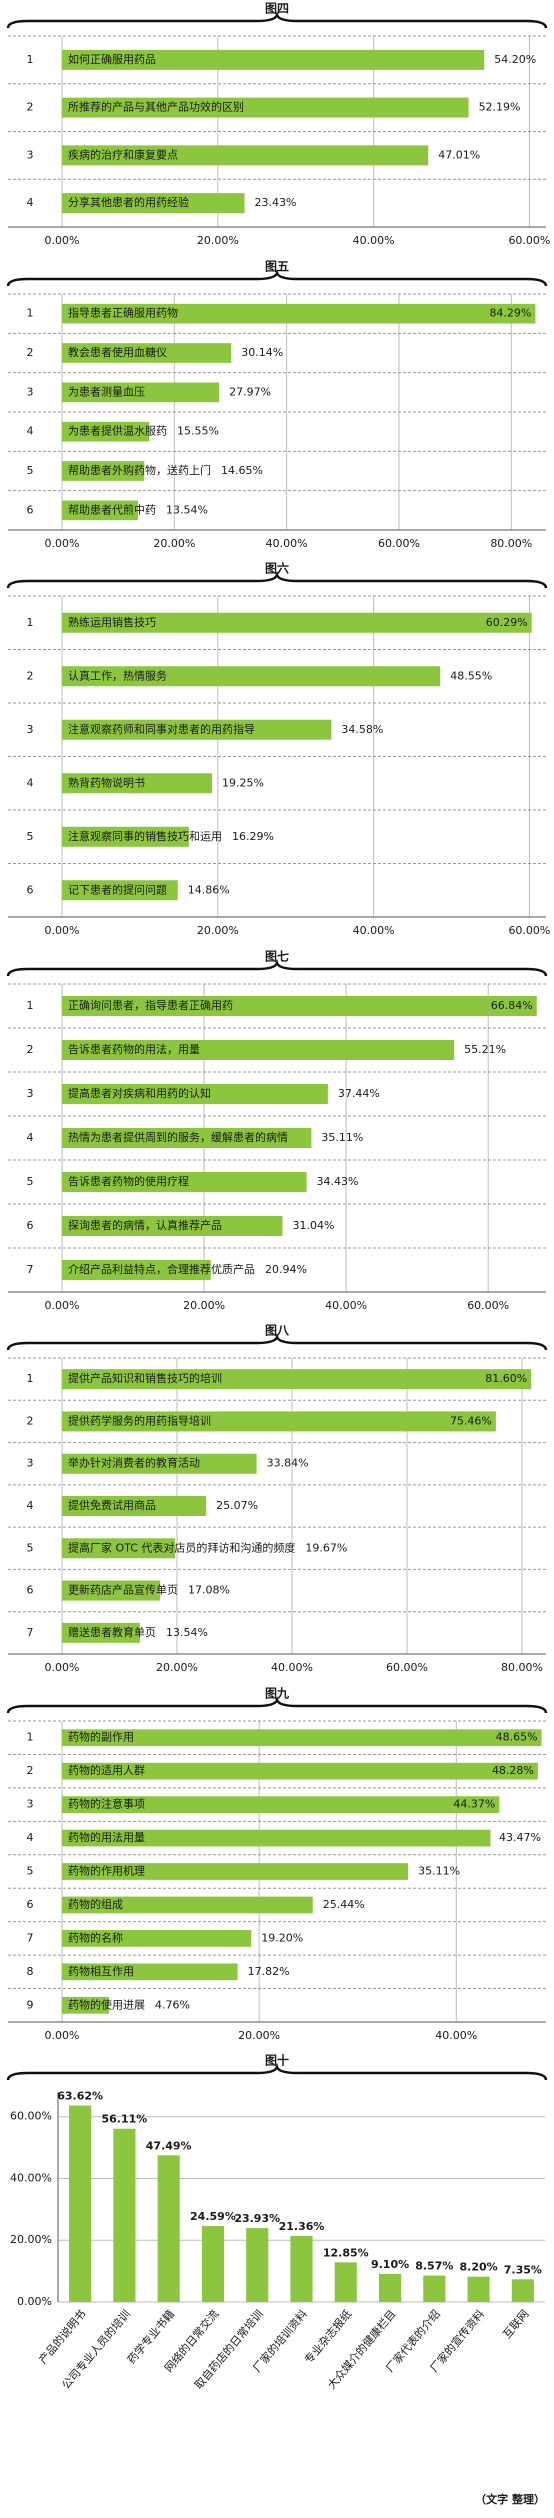  What do you see at coordinates (106, 1837) in the screenshot?
I see `bar-category-label: 药物的用法用量` at bounding box center [106, 1837].